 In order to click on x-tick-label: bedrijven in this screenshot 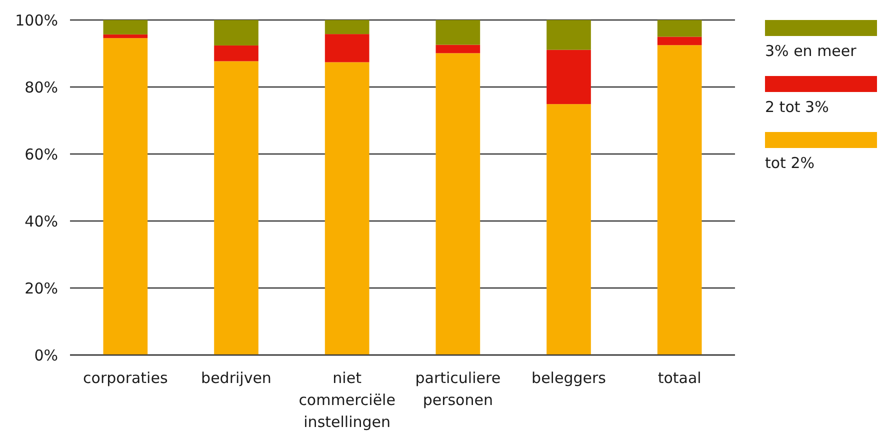, I will do `click(236, 378)`.